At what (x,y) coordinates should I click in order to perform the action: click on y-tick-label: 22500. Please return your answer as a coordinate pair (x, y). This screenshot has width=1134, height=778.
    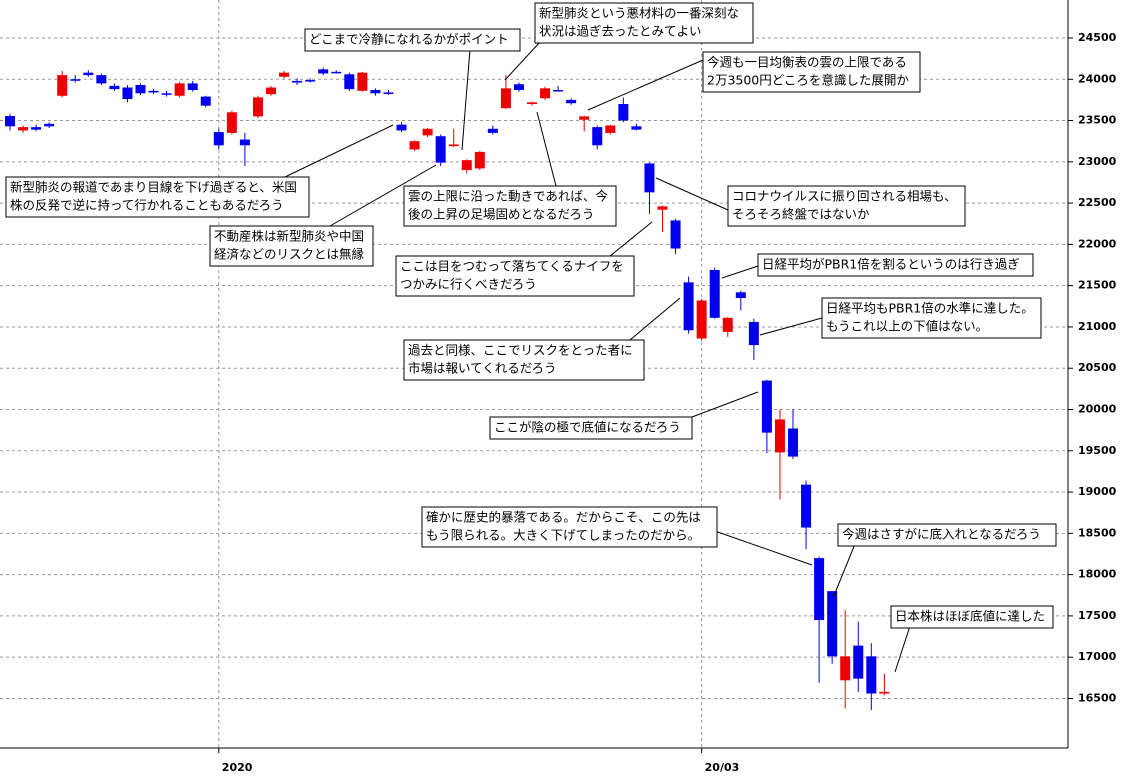
    Looking at the image, I should click on (1097, 202).